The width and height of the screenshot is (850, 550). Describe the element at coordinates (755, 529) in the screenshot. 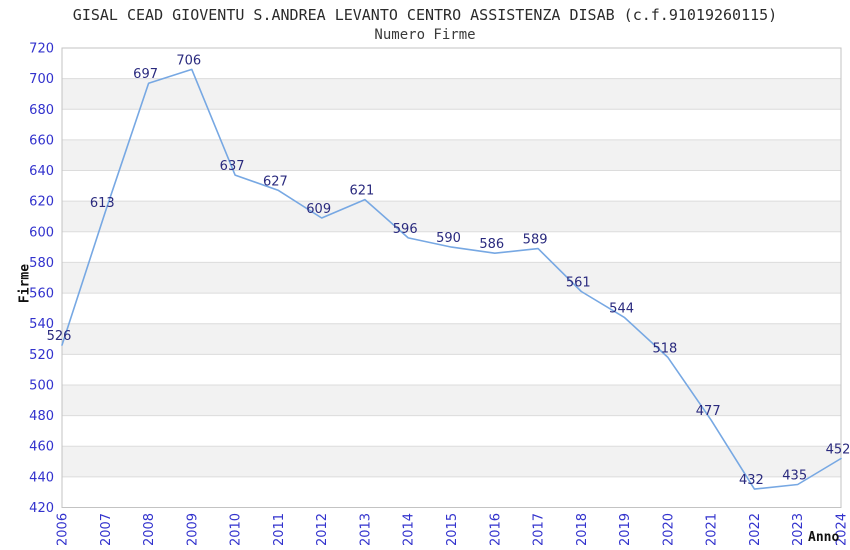

I see `x-tick-label: 2022` at that location.